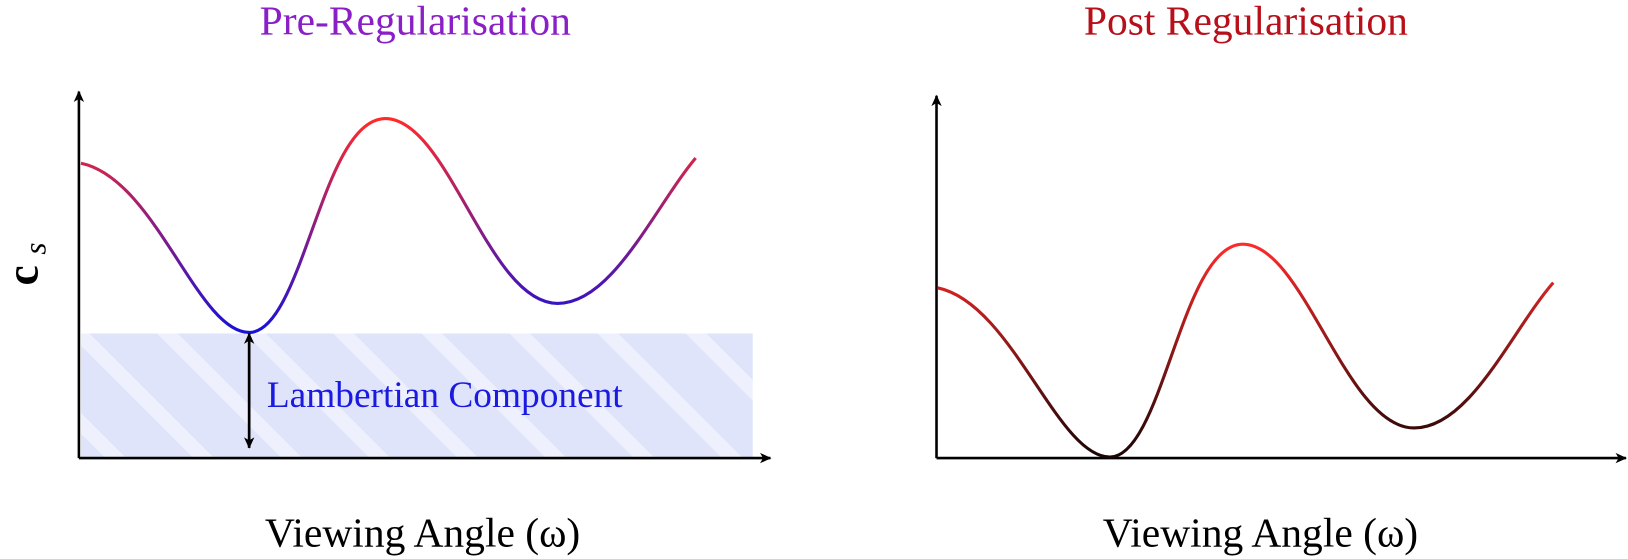  Describe the element at coordinates (1246, 21) in the screenshot. I see `right-title: Post Regularisation` at that location.